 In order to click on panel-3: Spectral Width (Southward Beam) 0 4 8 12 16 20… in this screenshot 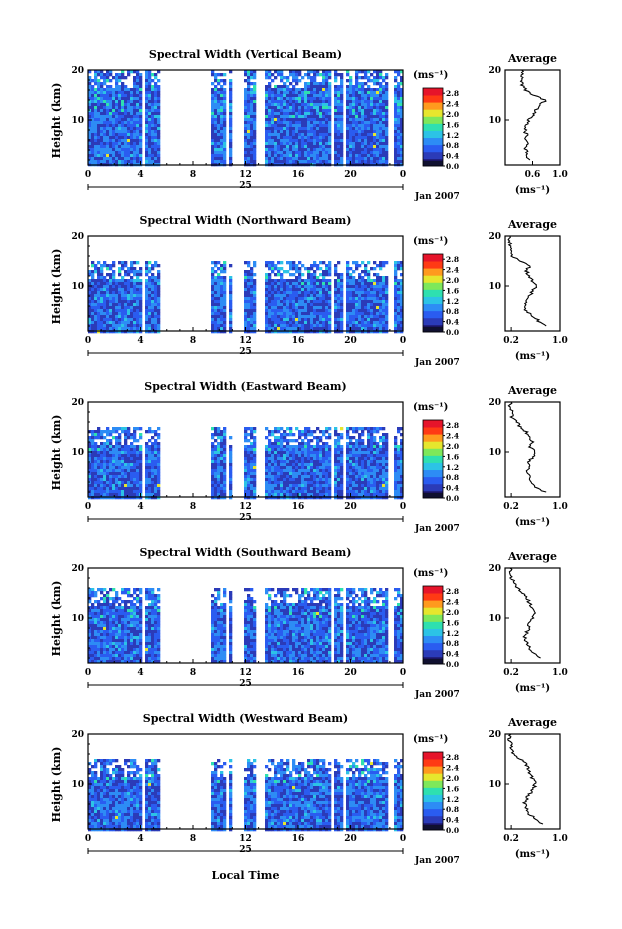, I will do `click(309, 623)`.